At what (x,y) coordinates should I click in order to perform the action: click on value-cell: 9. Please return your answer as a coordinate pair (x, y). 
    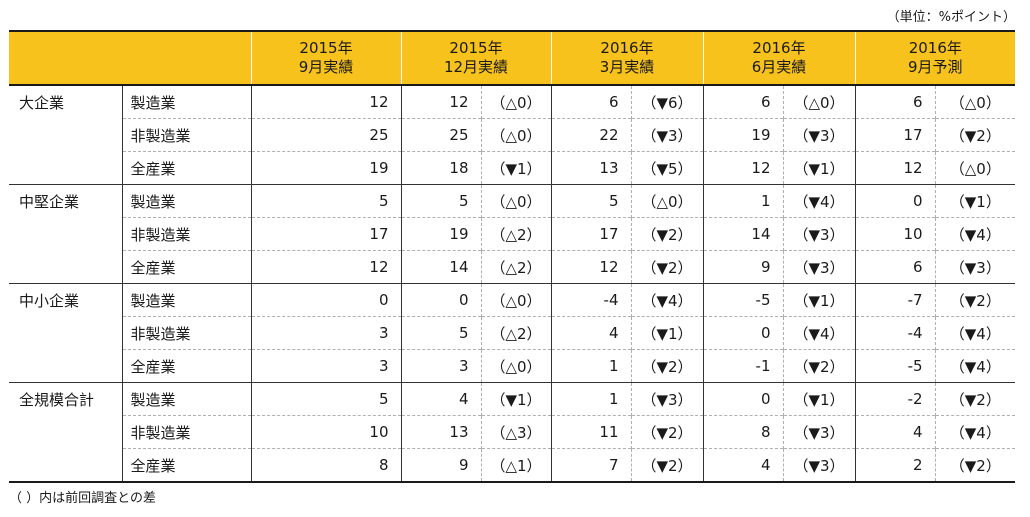
    Looking at the image, I should click on (440, 465).